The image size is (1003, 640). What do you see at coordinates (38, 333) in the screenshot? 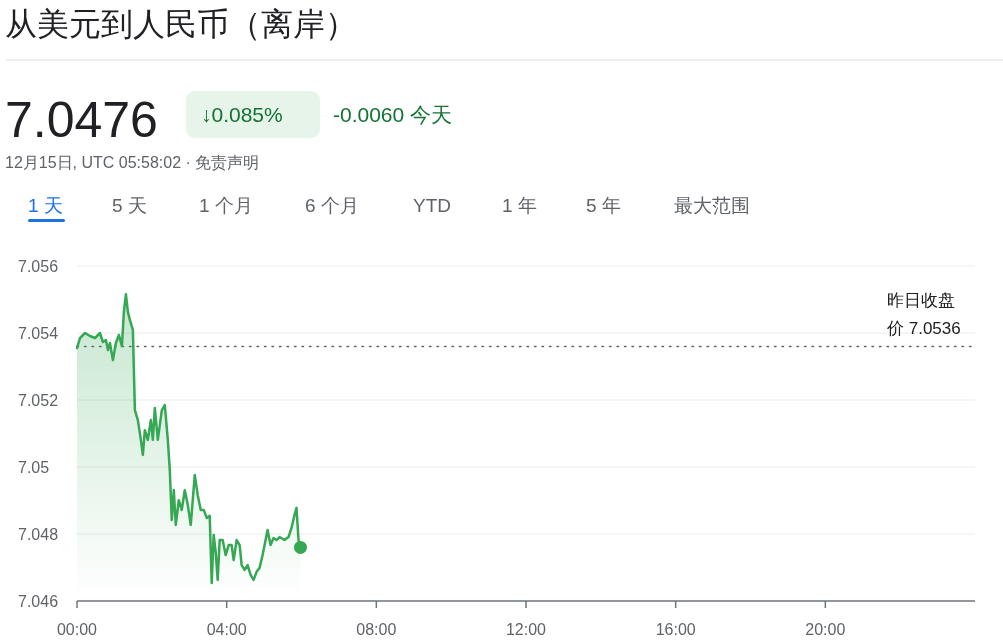
I see `y-tick-label: 7.054` at bounding box center [38, 333].